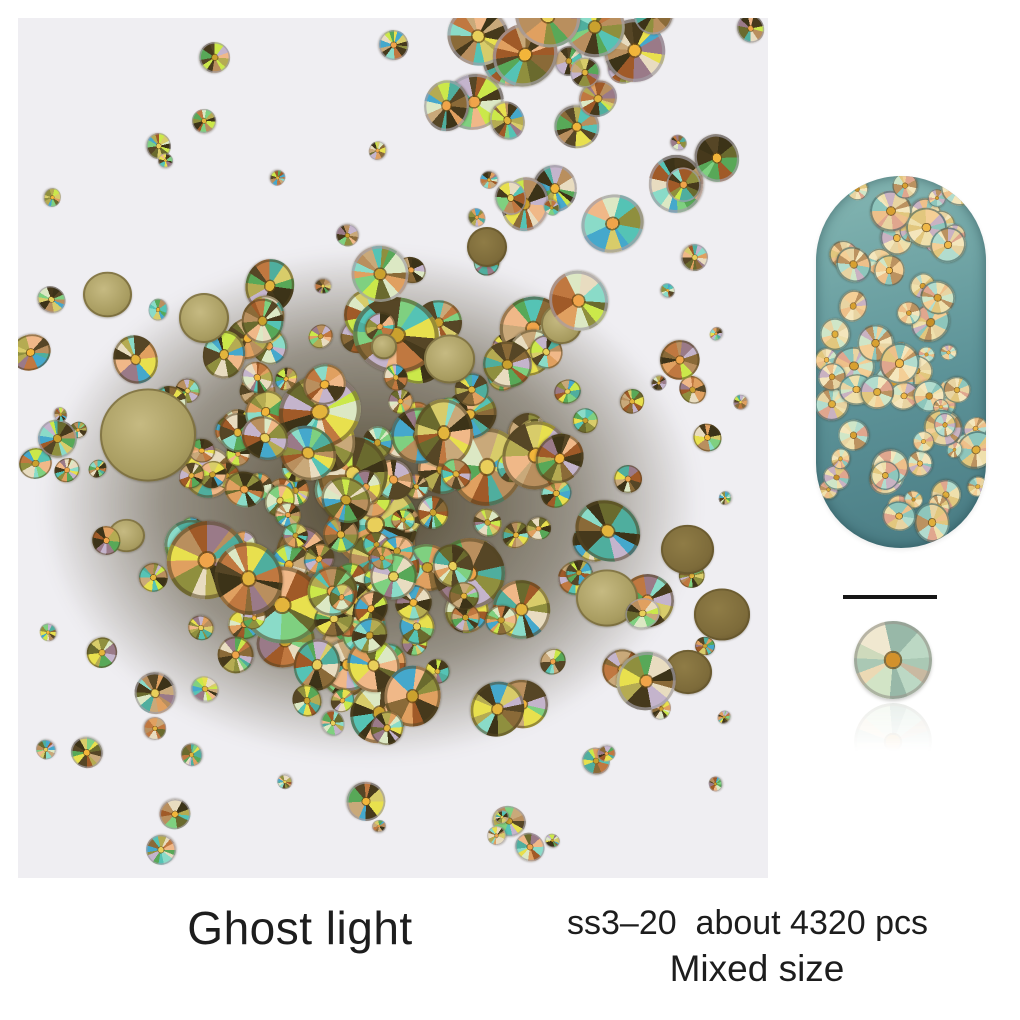  What do you see at coordinates (901, 362) in the screenshot?
I see `nail-art-sample` at bounding box center [901, 362].